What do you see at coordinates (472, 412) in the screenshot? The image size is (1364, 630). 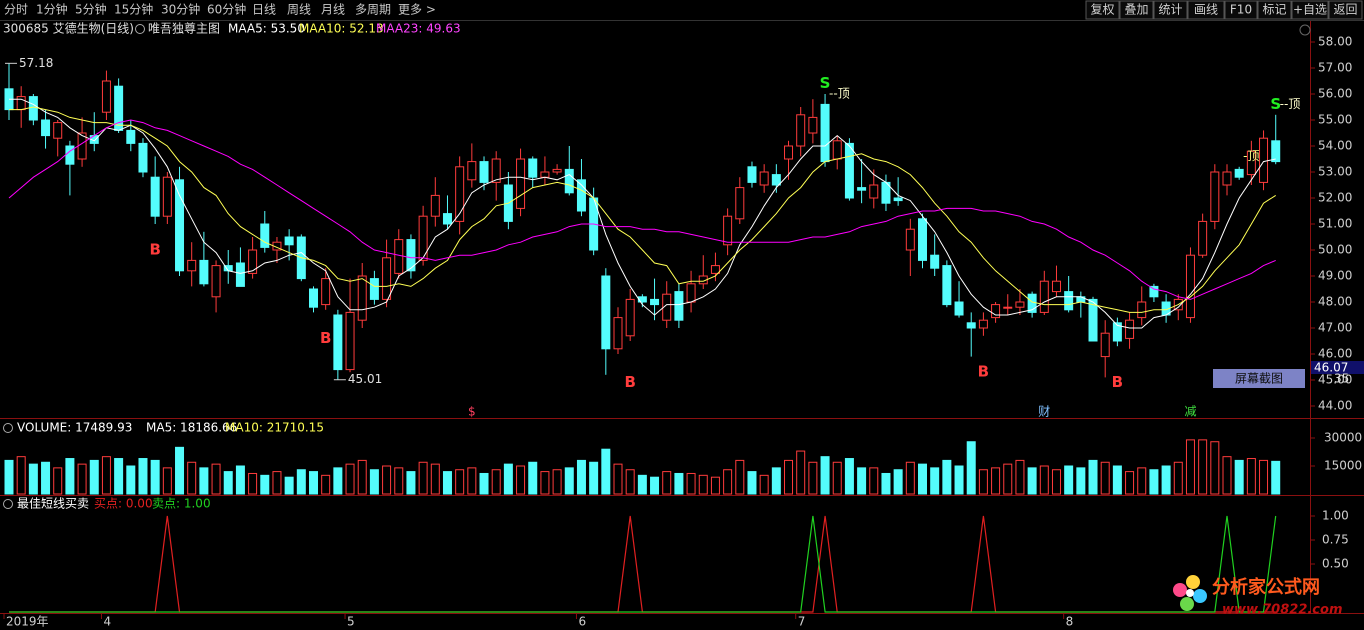 I see `event-marker: $` at bounding box center [472, 412].